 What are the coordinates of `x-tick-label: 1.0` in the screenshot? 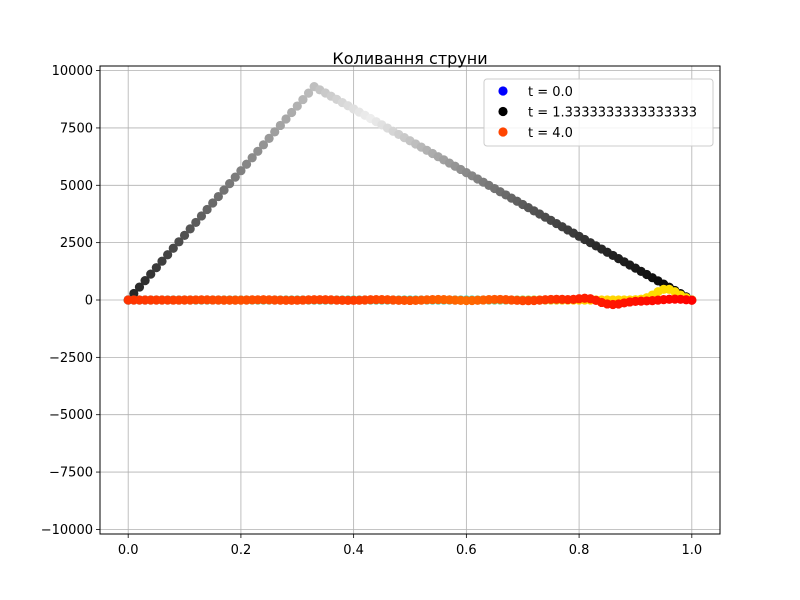 It's located at (691, 550).